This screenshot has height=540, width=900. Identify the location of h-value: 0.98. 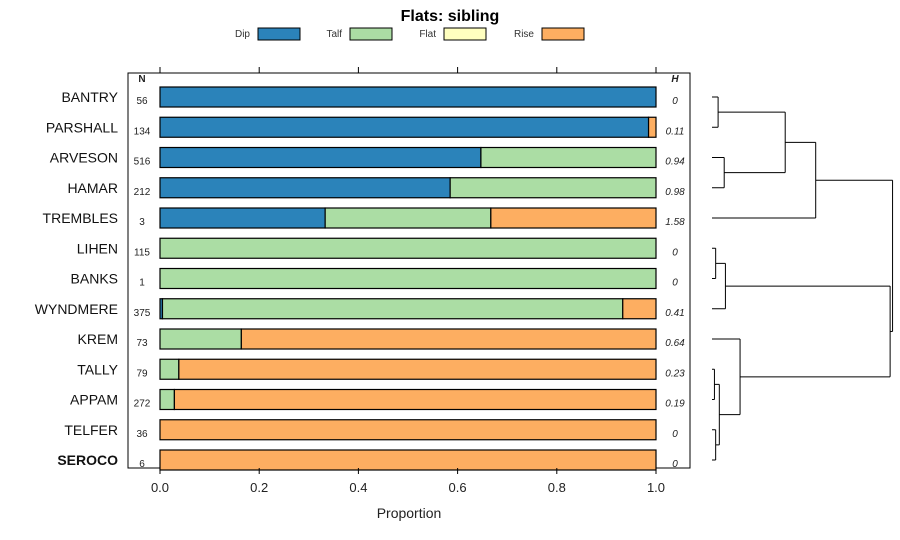
(675, 192).